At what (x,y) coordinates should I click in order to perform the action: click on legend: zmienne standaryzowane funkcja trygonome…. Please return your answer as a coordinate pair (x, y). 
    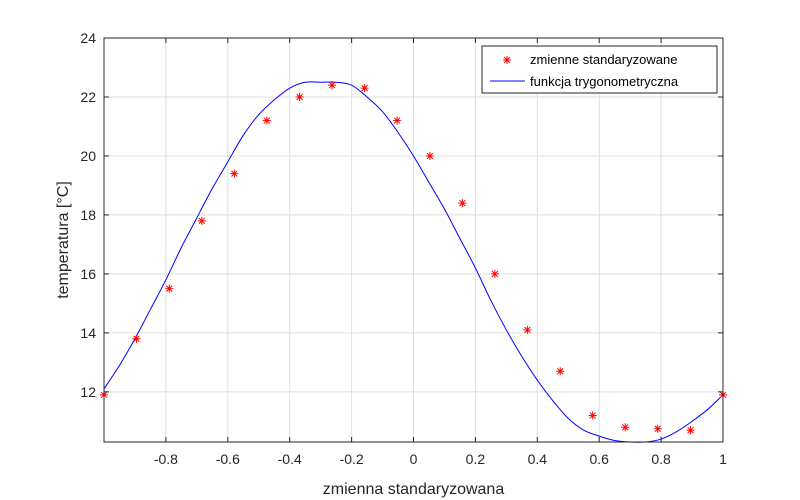
    Looking at the image, I should click on (599, 69).